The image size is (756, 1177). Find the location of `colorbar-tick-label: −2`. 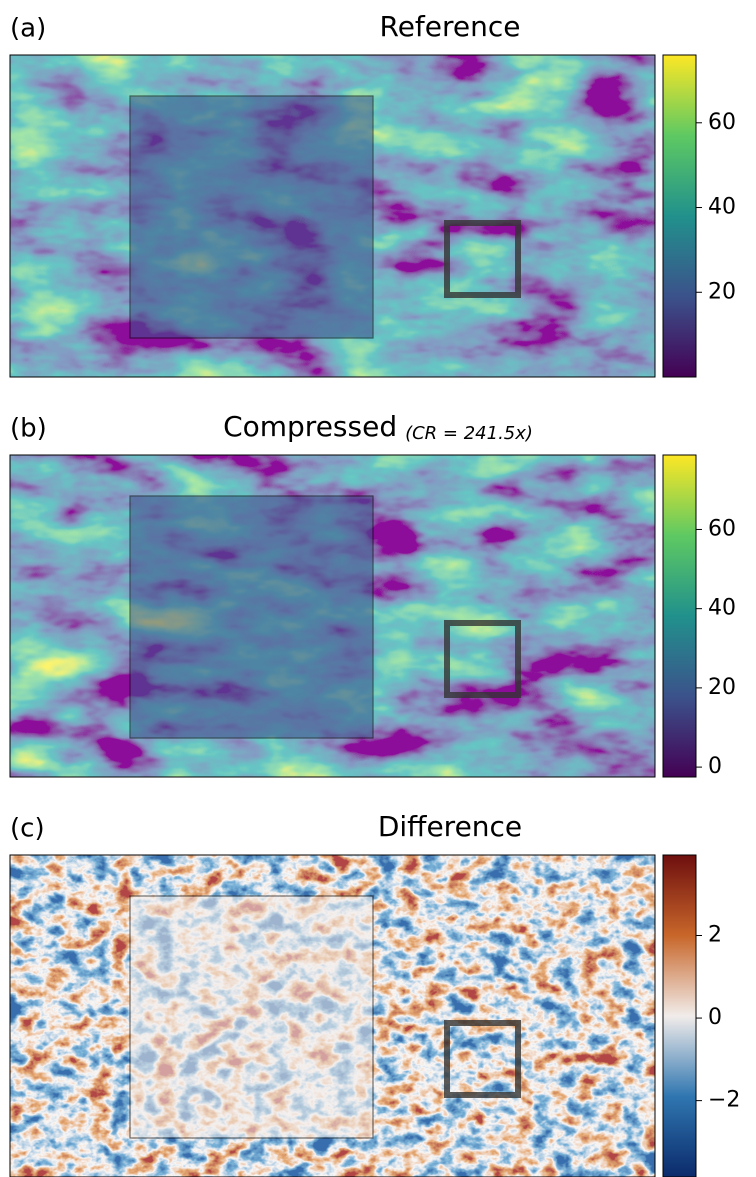

colorbar-tick-label: −2 is located at coordinates (724, 1100).